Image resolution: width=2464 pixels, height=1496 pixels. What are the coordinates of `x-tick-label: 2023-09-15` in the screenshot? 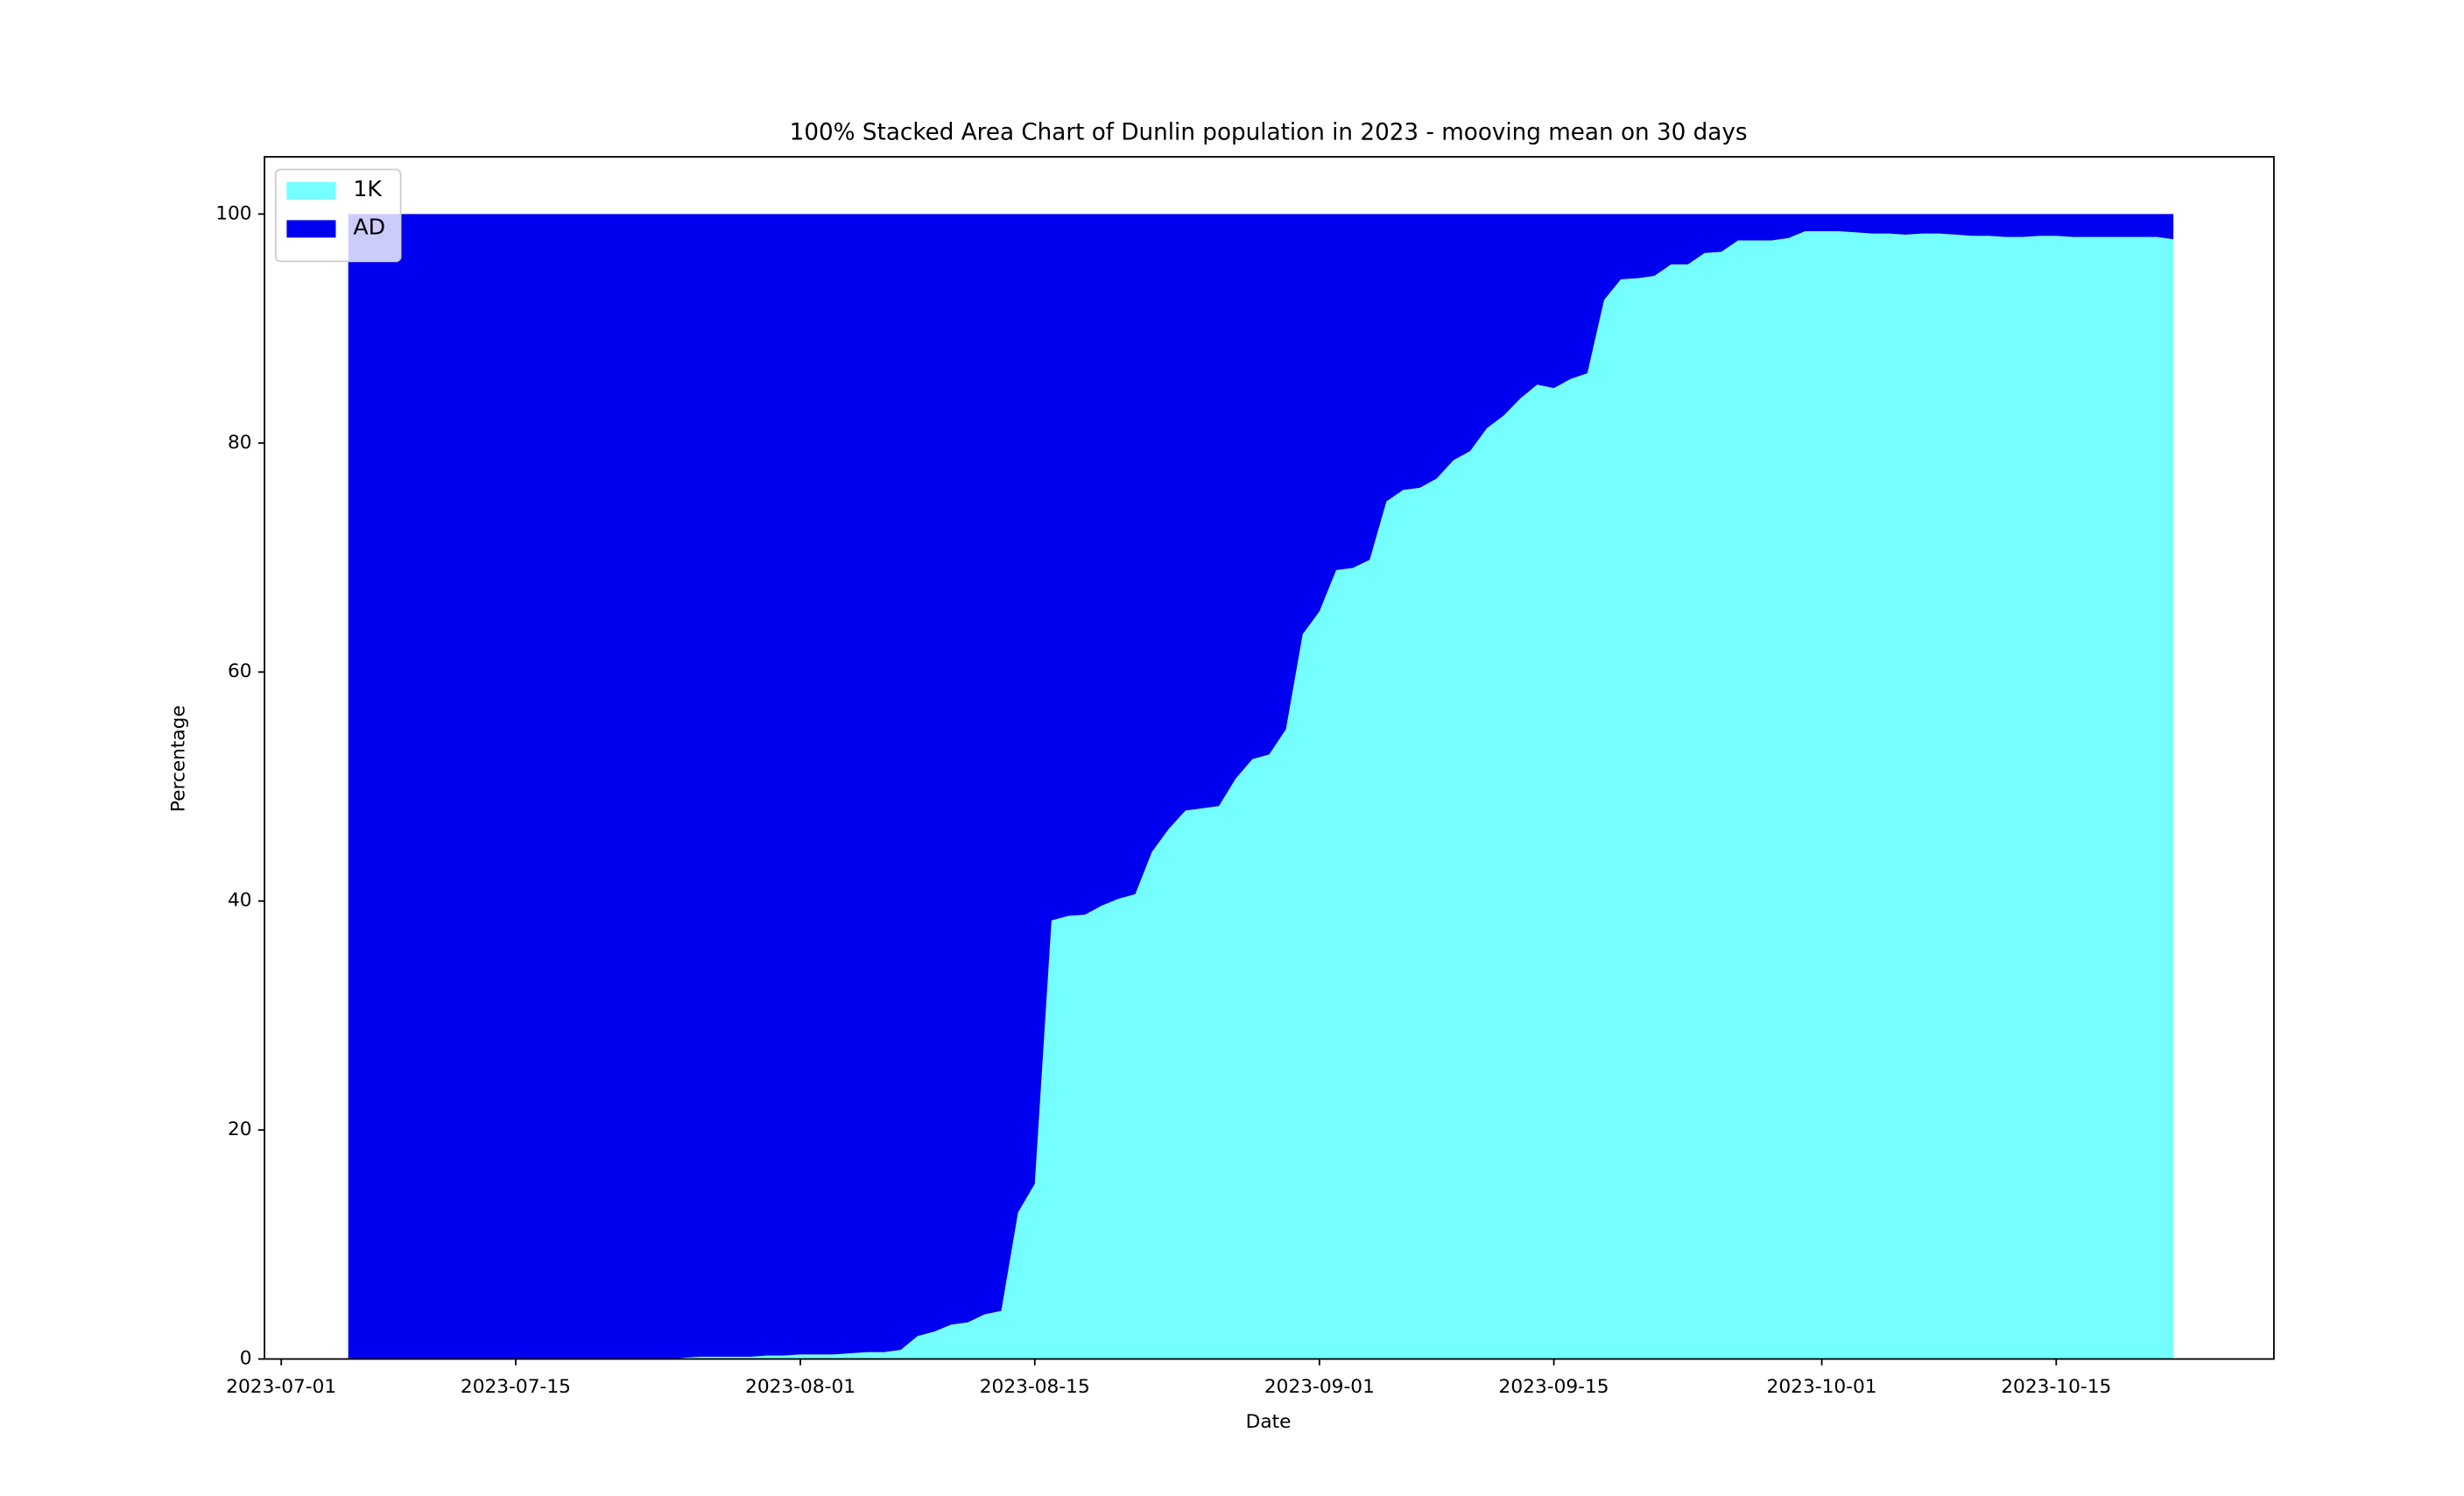 It's located at (1554, 1387).